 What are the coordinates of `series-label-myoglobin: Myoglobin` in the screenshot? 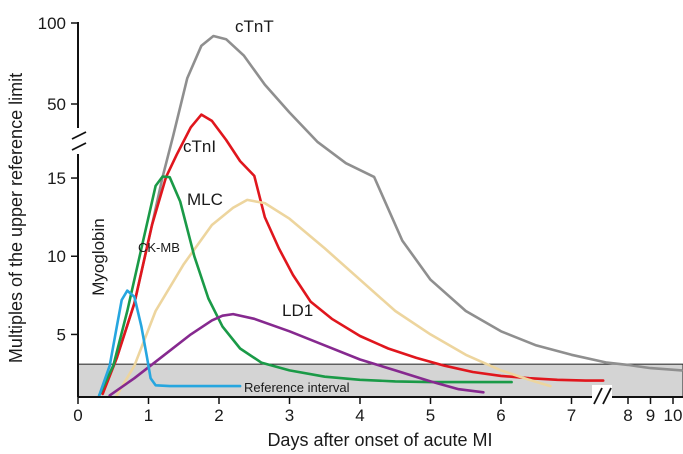 It's located at (98, 257).